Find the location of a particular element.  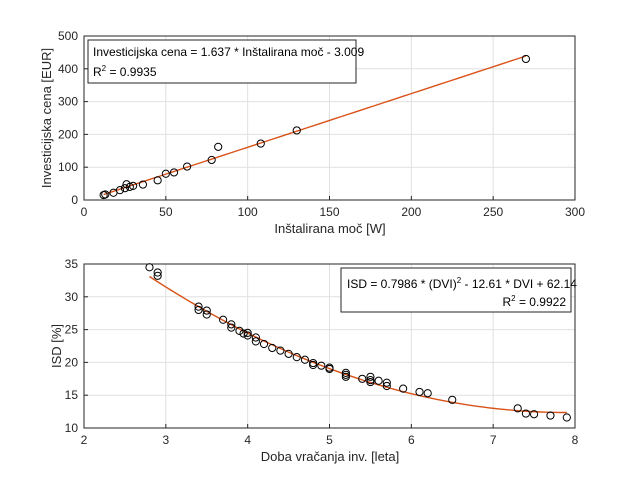

chart1-y-tick-label: 500 is located at coordinates (68, 36).